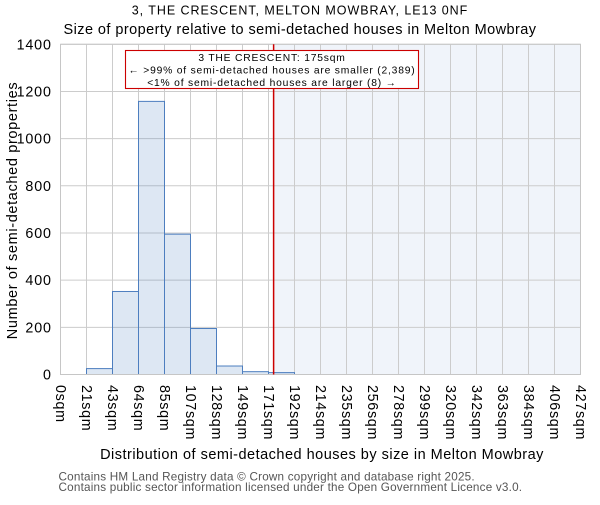 The height and width of the screenshot is (505, 600). I want to click on svg-text: 3 THE CRESCENT: 175sqm, so click(271, 58).